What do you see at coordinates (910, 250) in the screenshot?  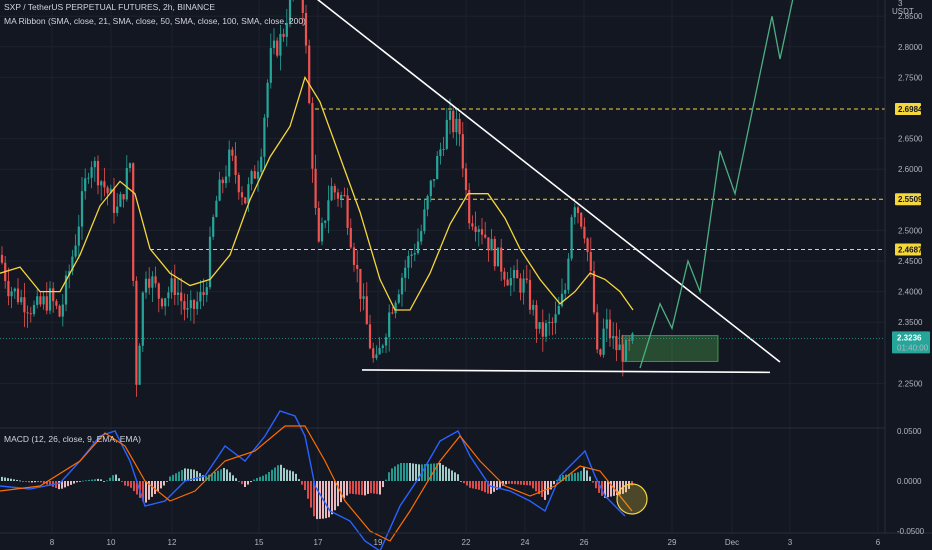 I see `price-tag-label: 2.4687` at bounding box center [910, 250].